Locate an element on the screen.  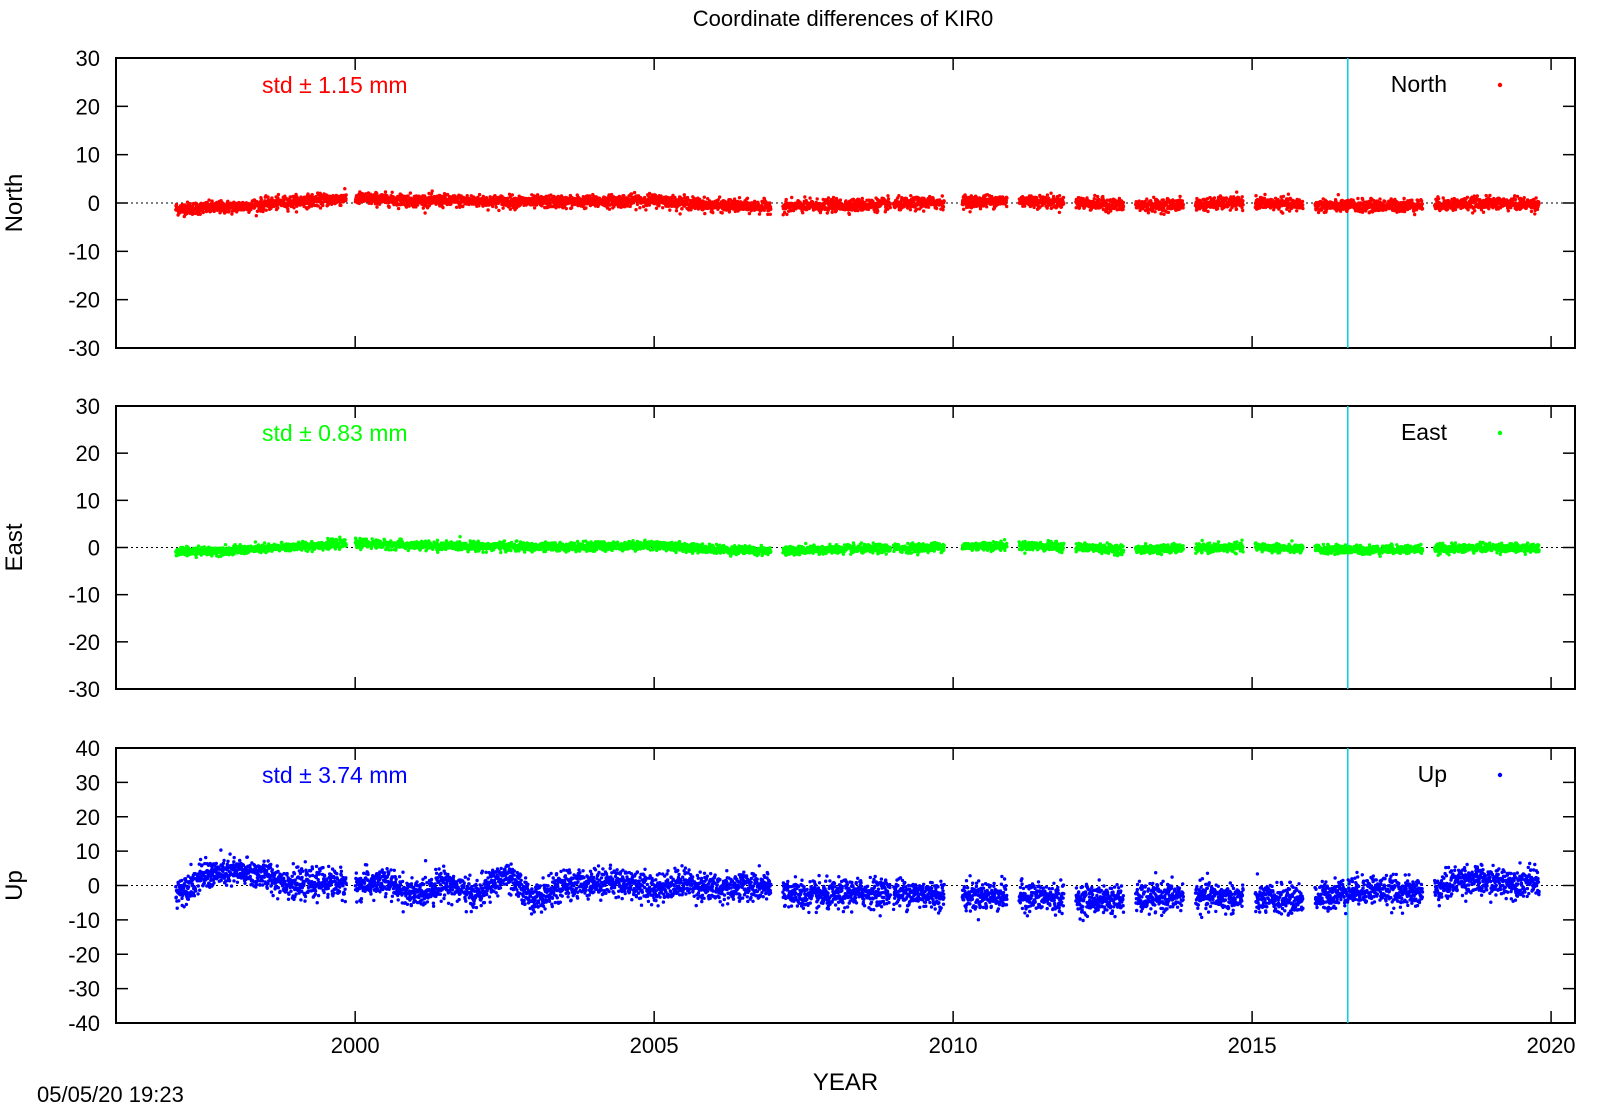
y-axis-label: North is located at coordinates (14, 203).